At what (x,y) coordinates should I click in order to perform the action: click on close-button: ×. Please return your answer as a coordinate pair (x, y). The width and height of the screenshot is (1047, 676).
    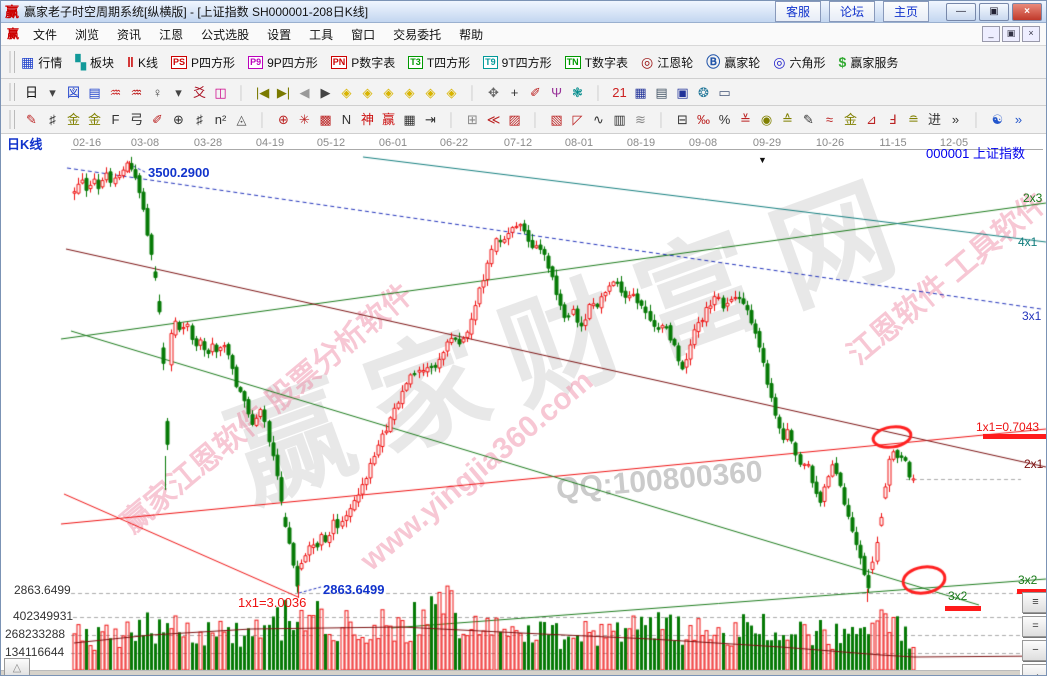
    Looking at the image, I should click on (1027, 11).